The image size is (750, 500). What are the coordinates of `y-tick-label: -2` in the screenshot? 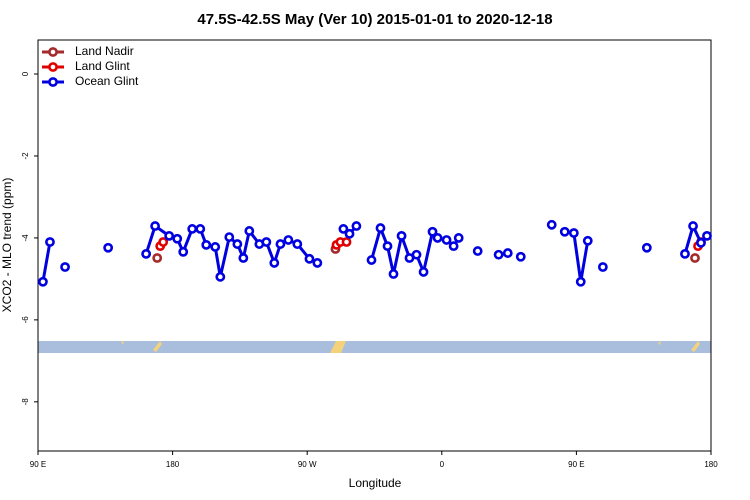 It's located at (25, 156).